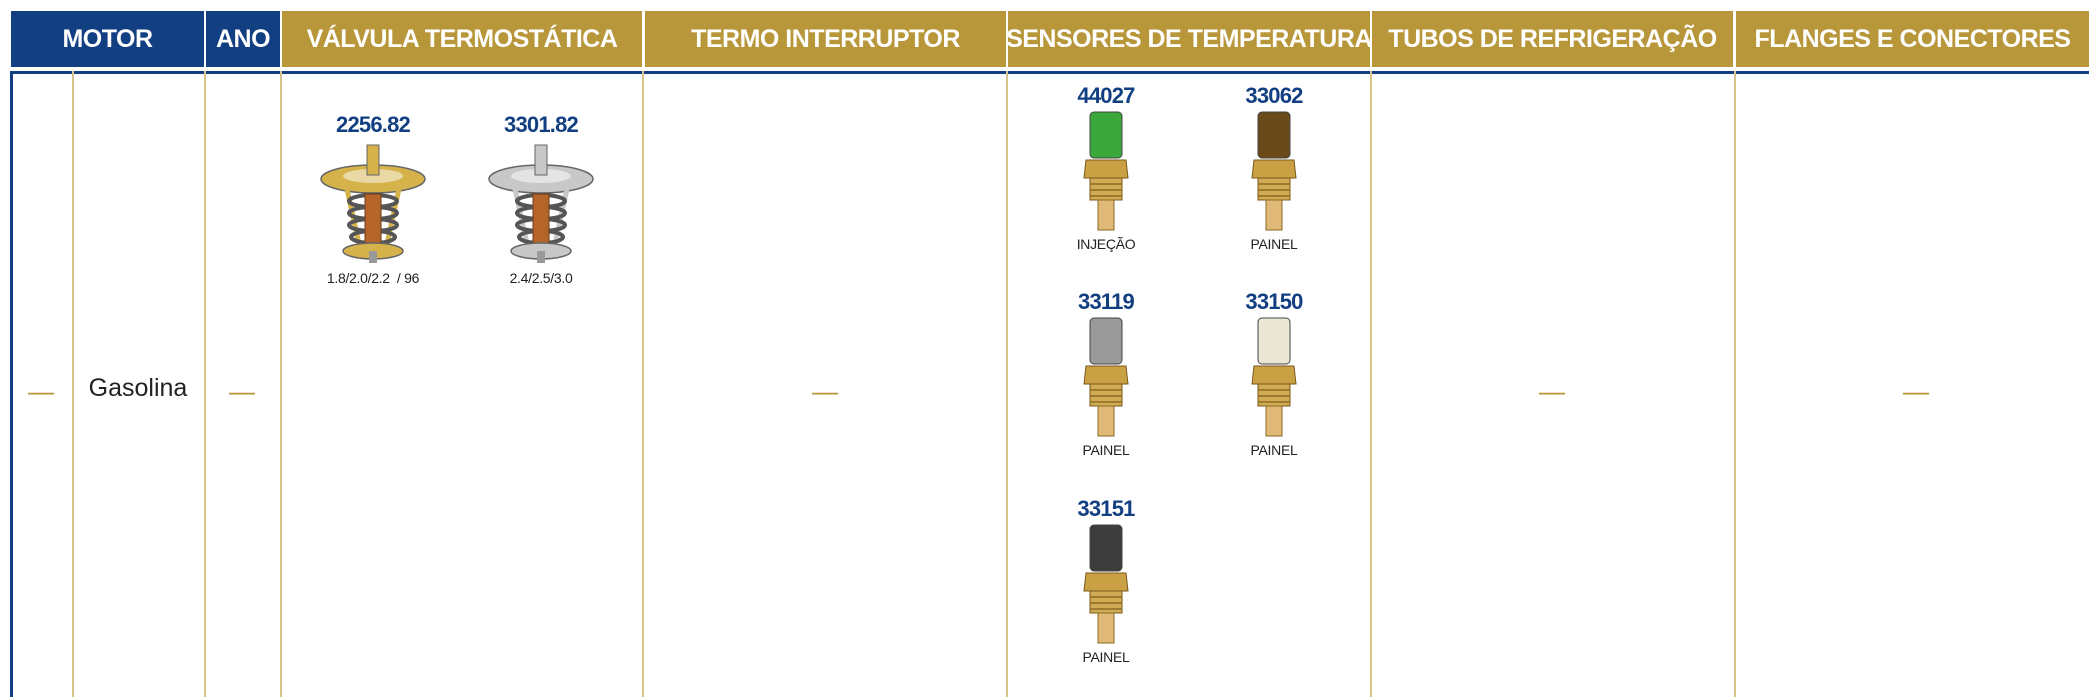  What do you see at coordinates (373, 278) in the screenshot?
I see `part-label: 1.8/2.0/2.2 / 96` at bounding box center [373, 278].